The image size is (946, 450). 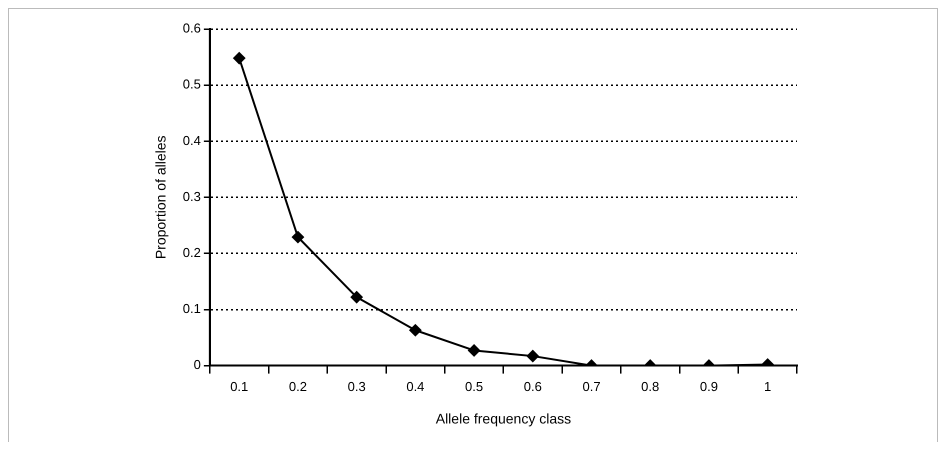 What do you see at coordinates (191, 84) in the screenshot?
I see `y-tick-label: 0.5` at bounding box center [191, 84].